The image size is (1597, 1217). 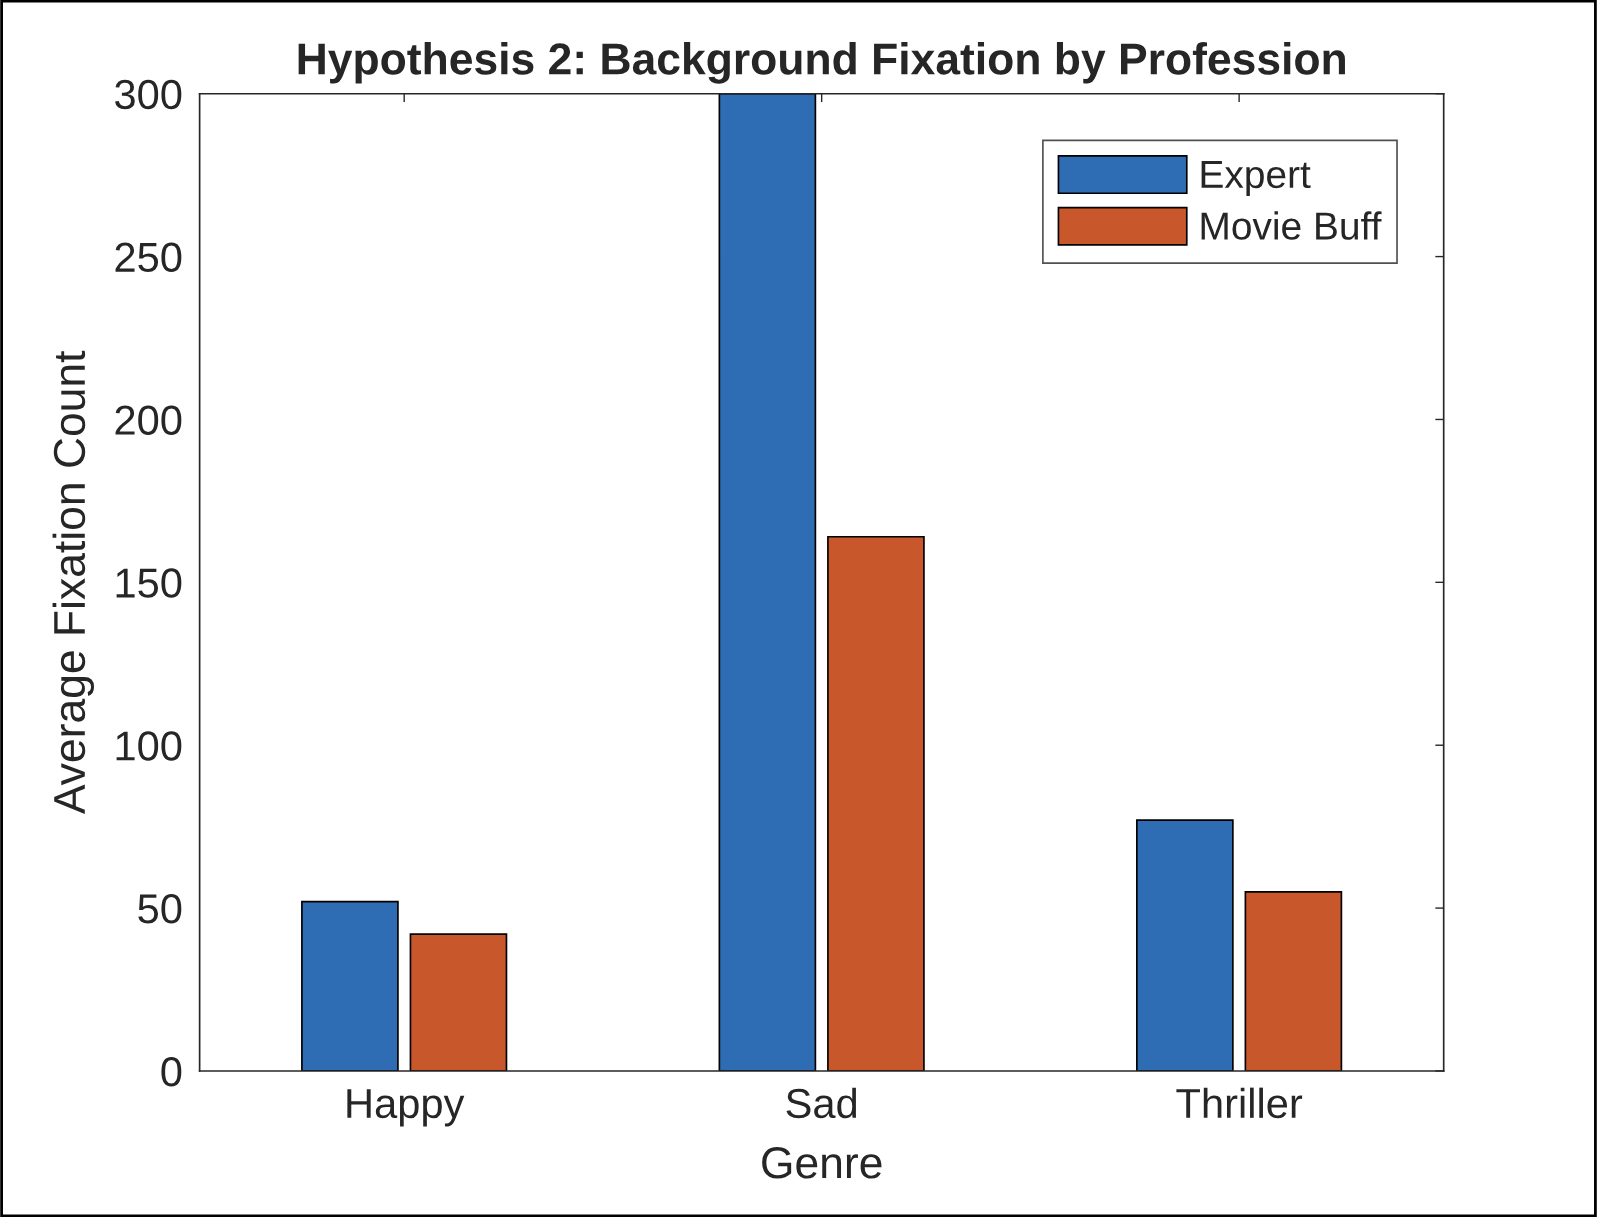 I want to click on y-tick-label: 0, so click(x=171, y=1071).